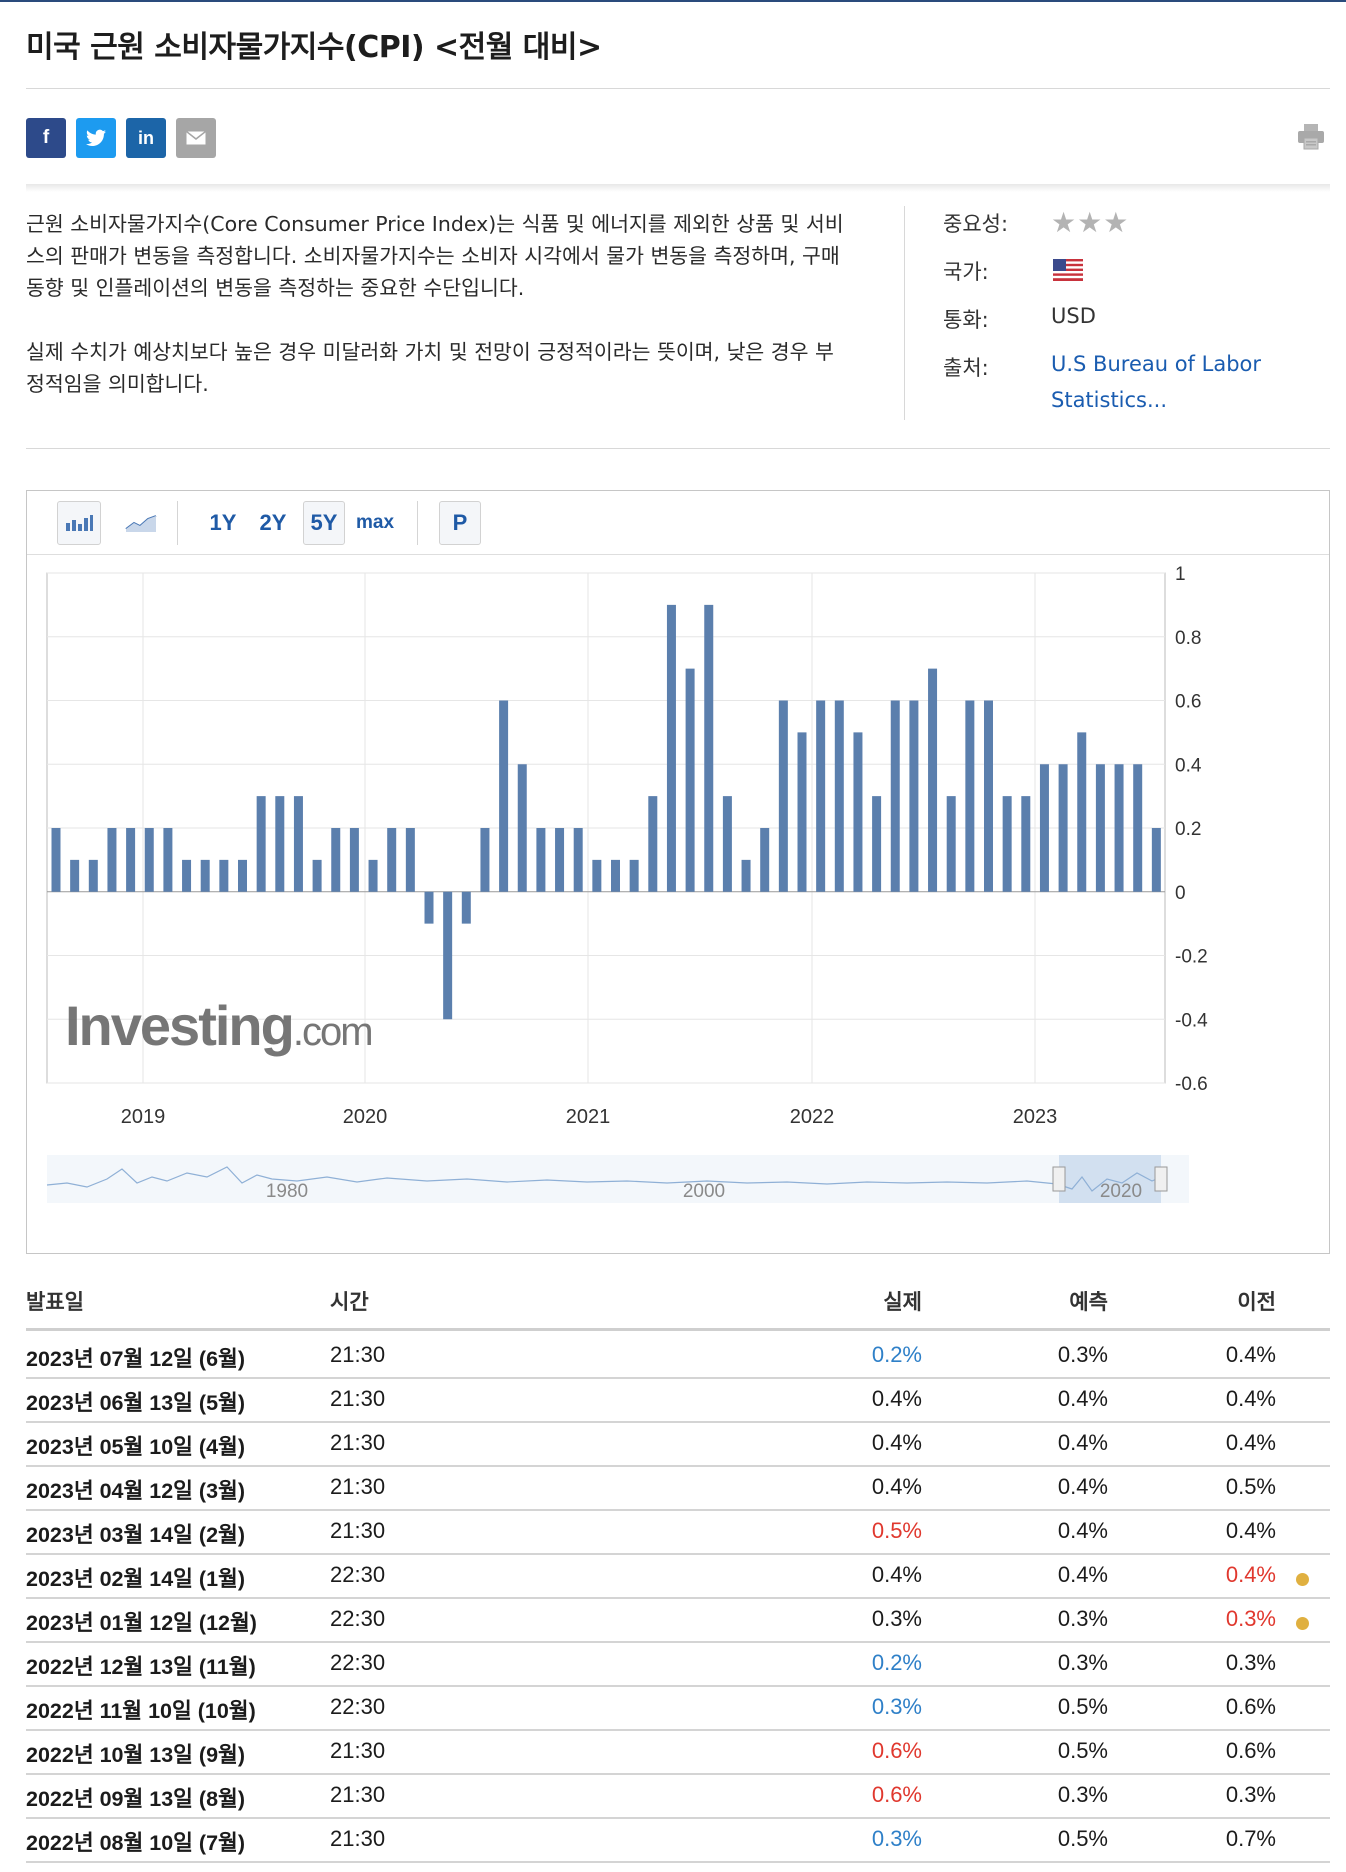 This screenshot has height=1872, width=1346. What do you see at coordinates (146, 138) in the screenshot?
I see `linkedin-share-button: in` at bounding box center [146, 138].